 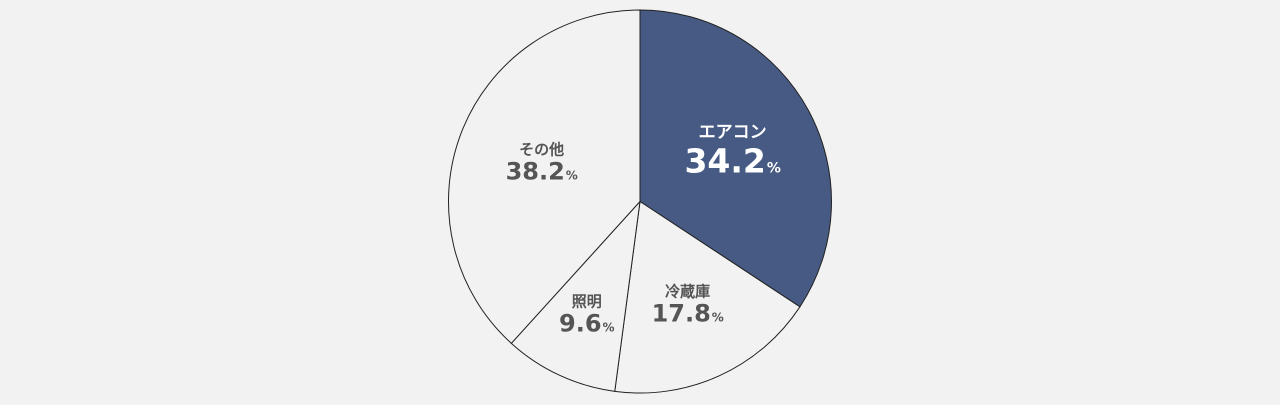 I want to click on slice-value-3: 38.2%, so click(x=542, y=172).